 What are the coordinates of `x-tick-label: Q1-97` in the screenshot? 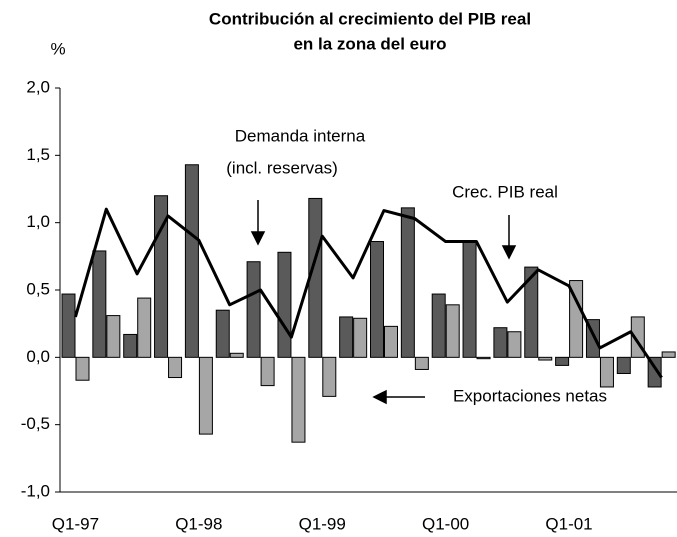 It's located at (75, 523).